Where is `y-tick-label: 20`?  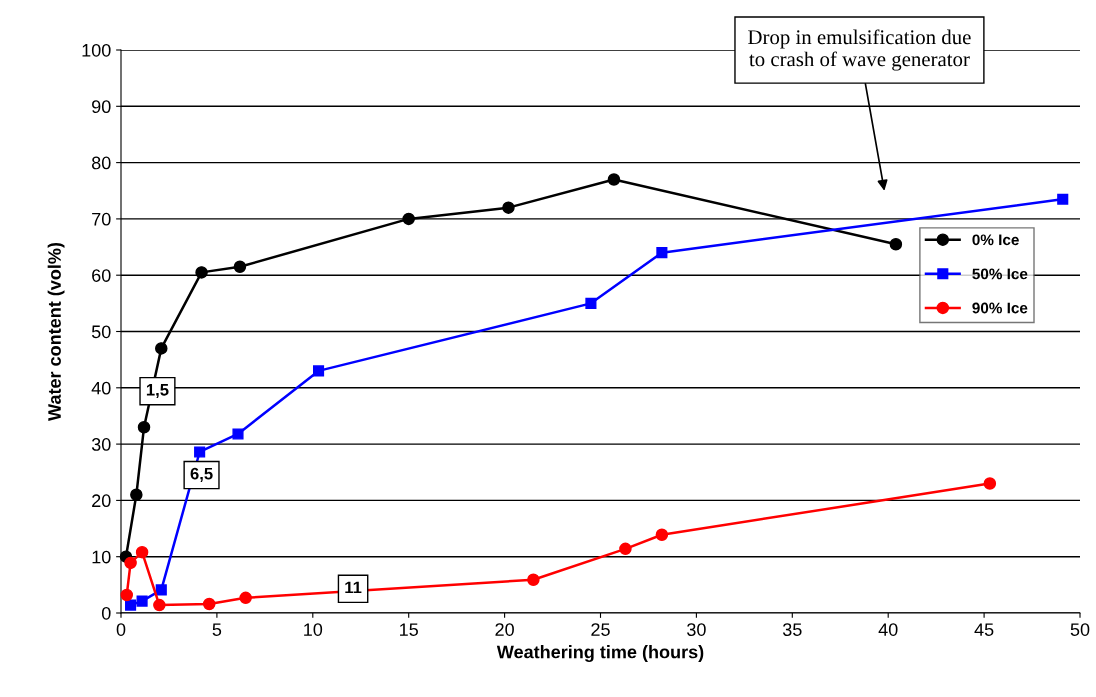
y-tick-label: 20 is located at coordinates (101, 501).